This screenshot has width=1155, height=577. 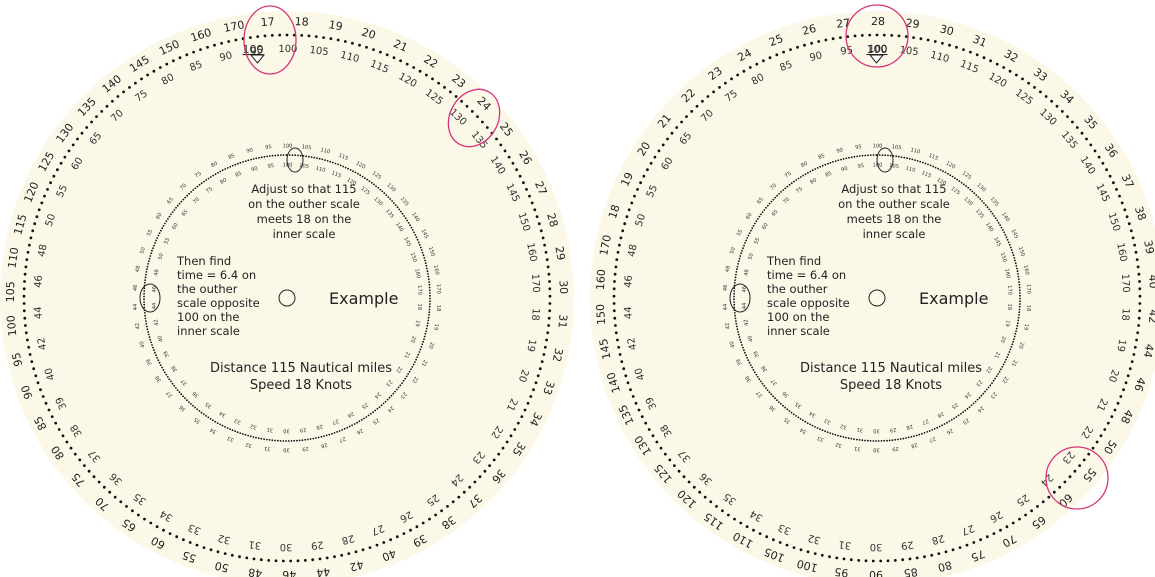 What do you see at coordinates (138, 269) in the screenshot?
I see `inner-scale-label: 48` at bounding box center [138, 269].